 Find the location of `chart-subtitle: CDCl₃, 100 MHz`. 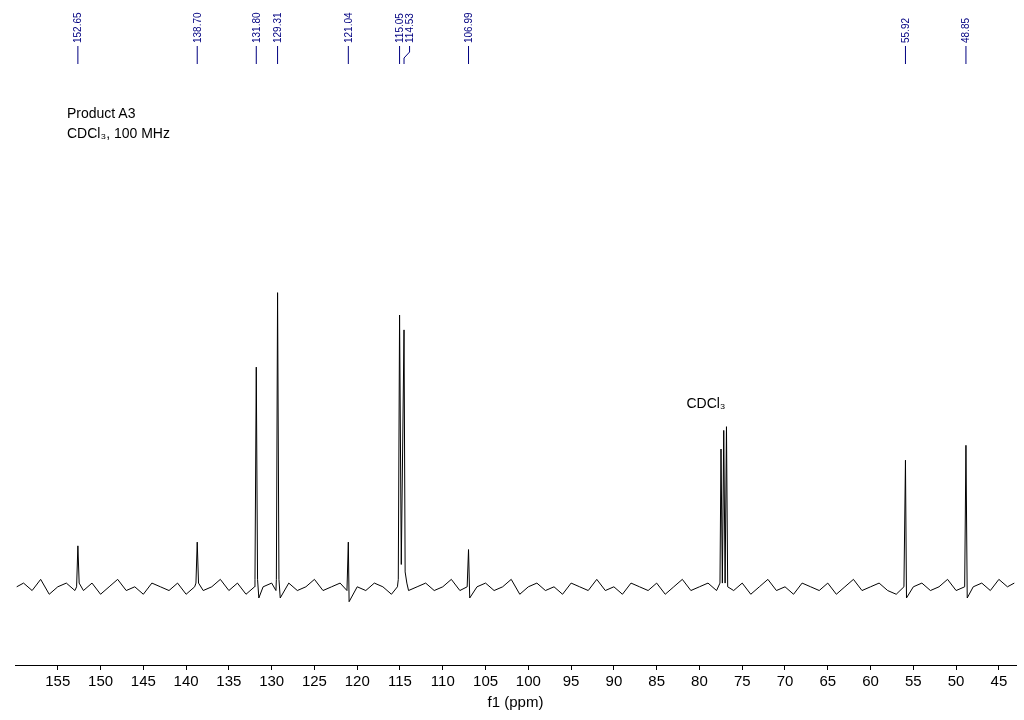

chart-subtitle: CDCl₃, 100 MHz is located at coordinates (118, 133).